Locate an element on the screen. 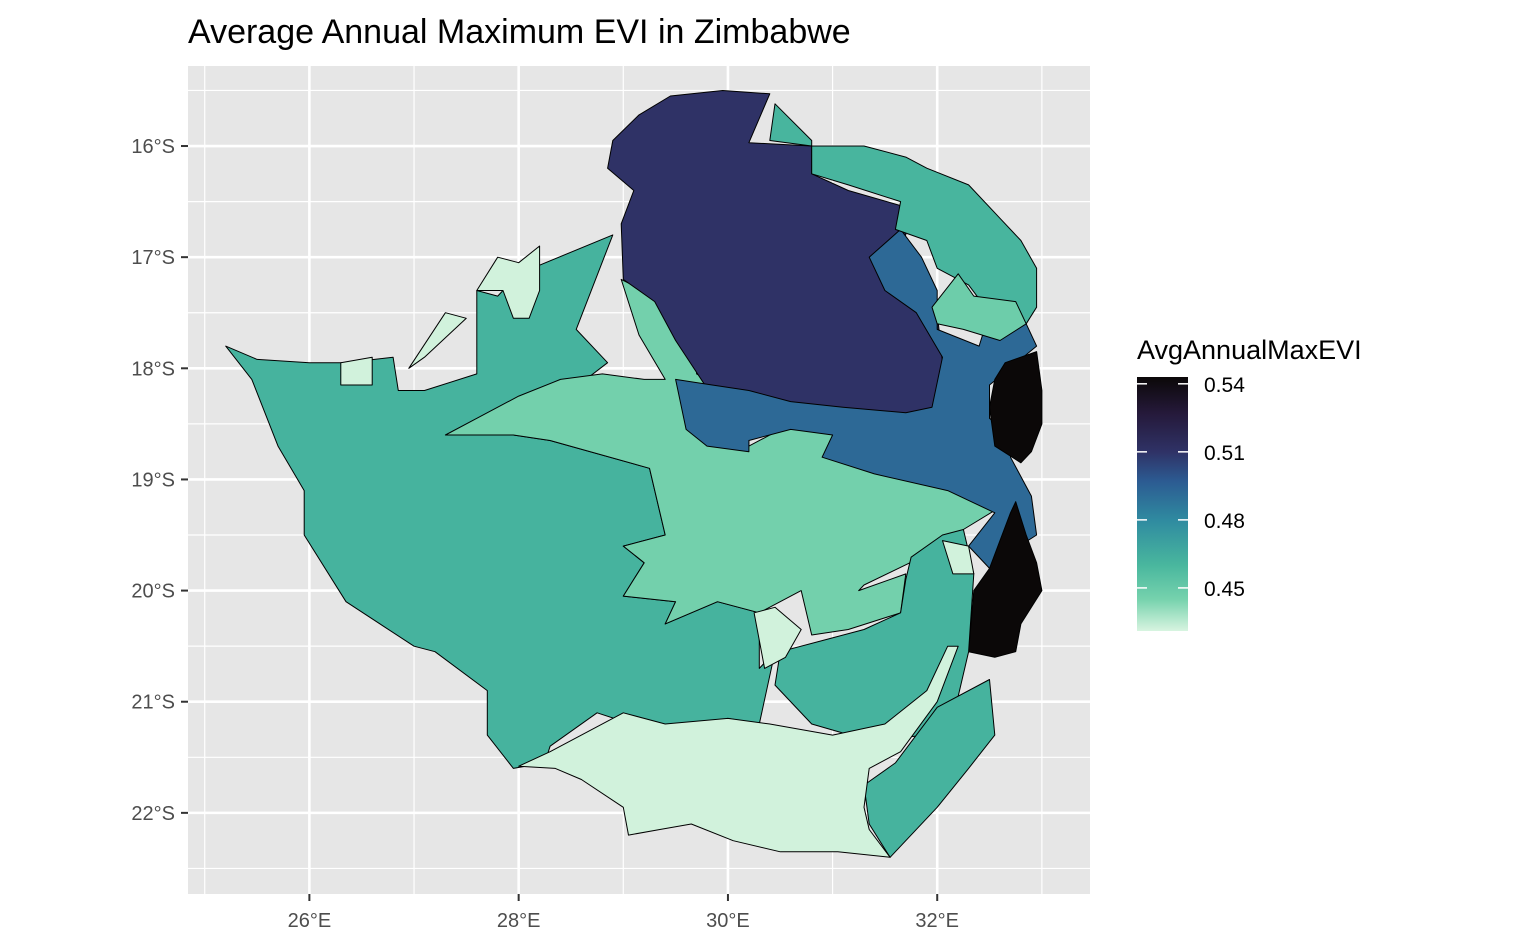  legend: AvgAnnualMaxEVI 0.54 0.51 0.48 0.45 is located at coordinates (1249, 483).